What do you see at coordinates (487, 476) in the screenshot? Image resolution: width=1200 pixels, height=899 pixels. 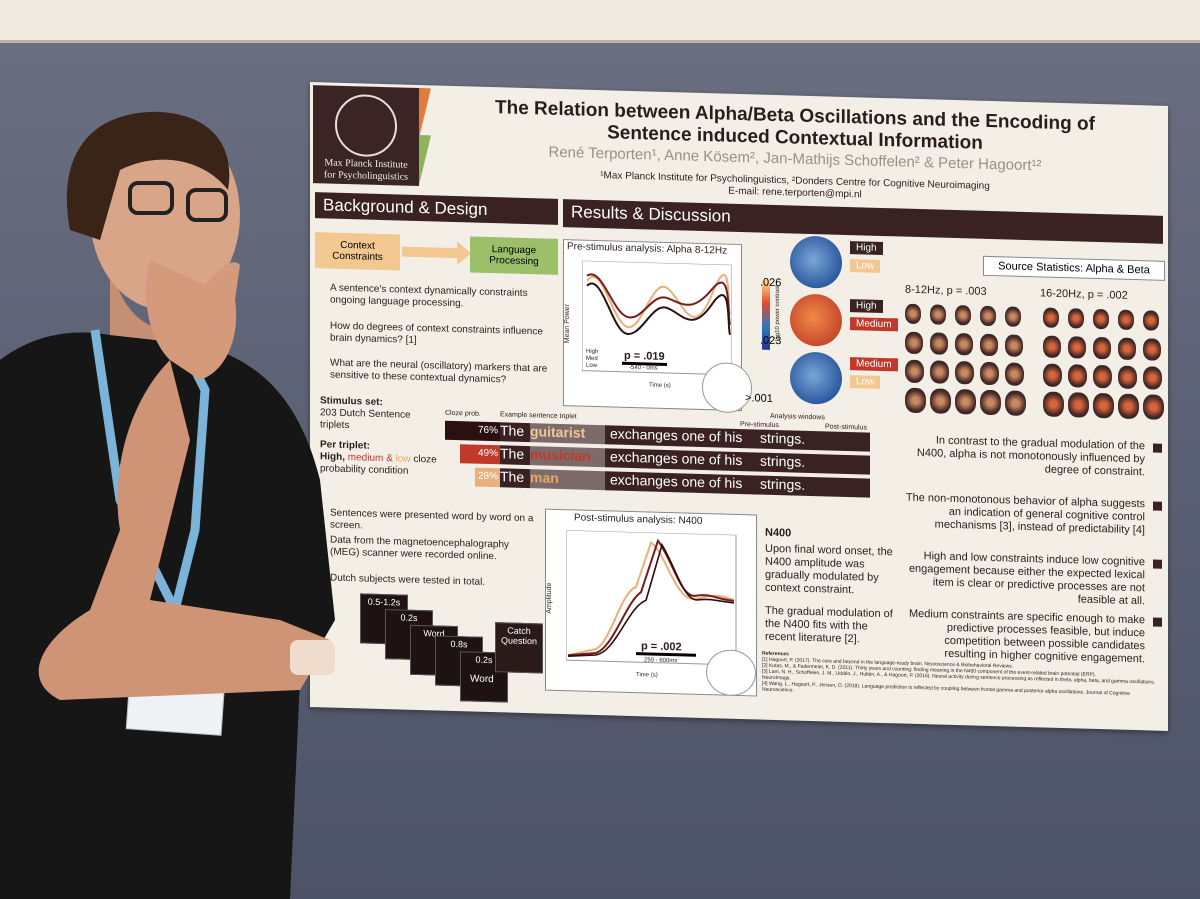 I see `cloze-value: 28%` at bounding box center [487, 476].